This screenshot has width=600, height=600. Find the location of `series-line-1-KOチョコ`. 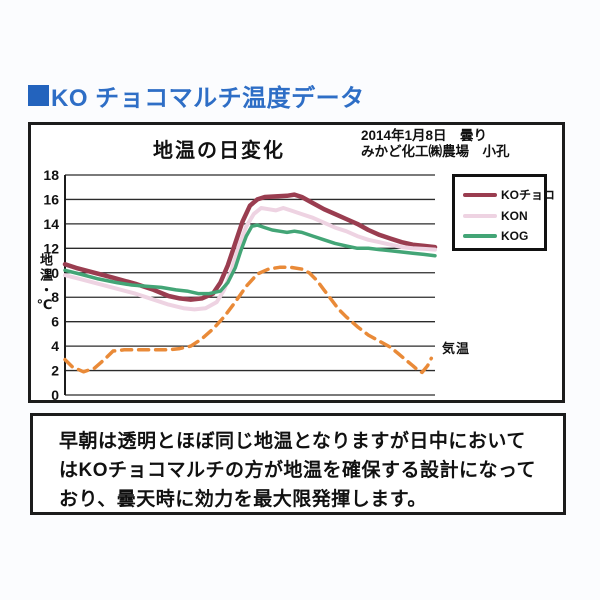

series-line-1-KOチョコ is located at coordinates (250, 247).